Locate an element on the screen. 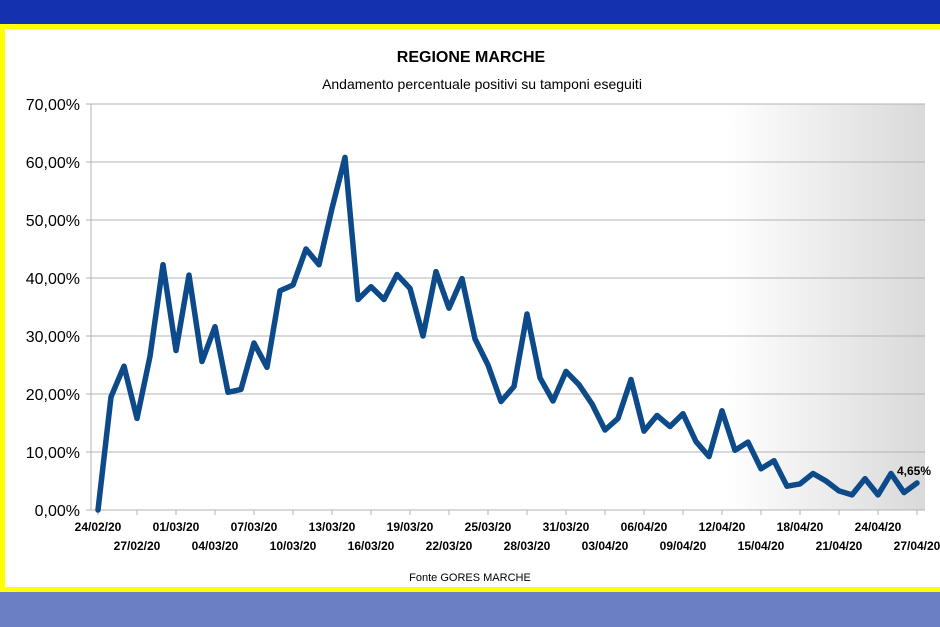  x-tick-label: 24/04/20 is located at coordinates (878, 527).